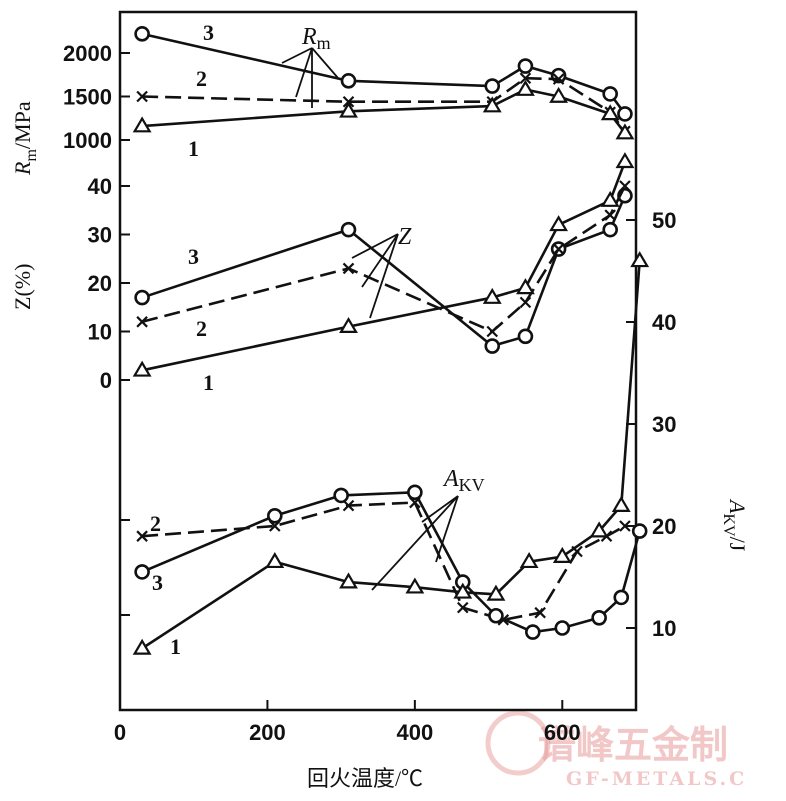  Describe the element at coordinates (193, 256) in the screenshot. I see `z-series-3-label: 3` at that location.